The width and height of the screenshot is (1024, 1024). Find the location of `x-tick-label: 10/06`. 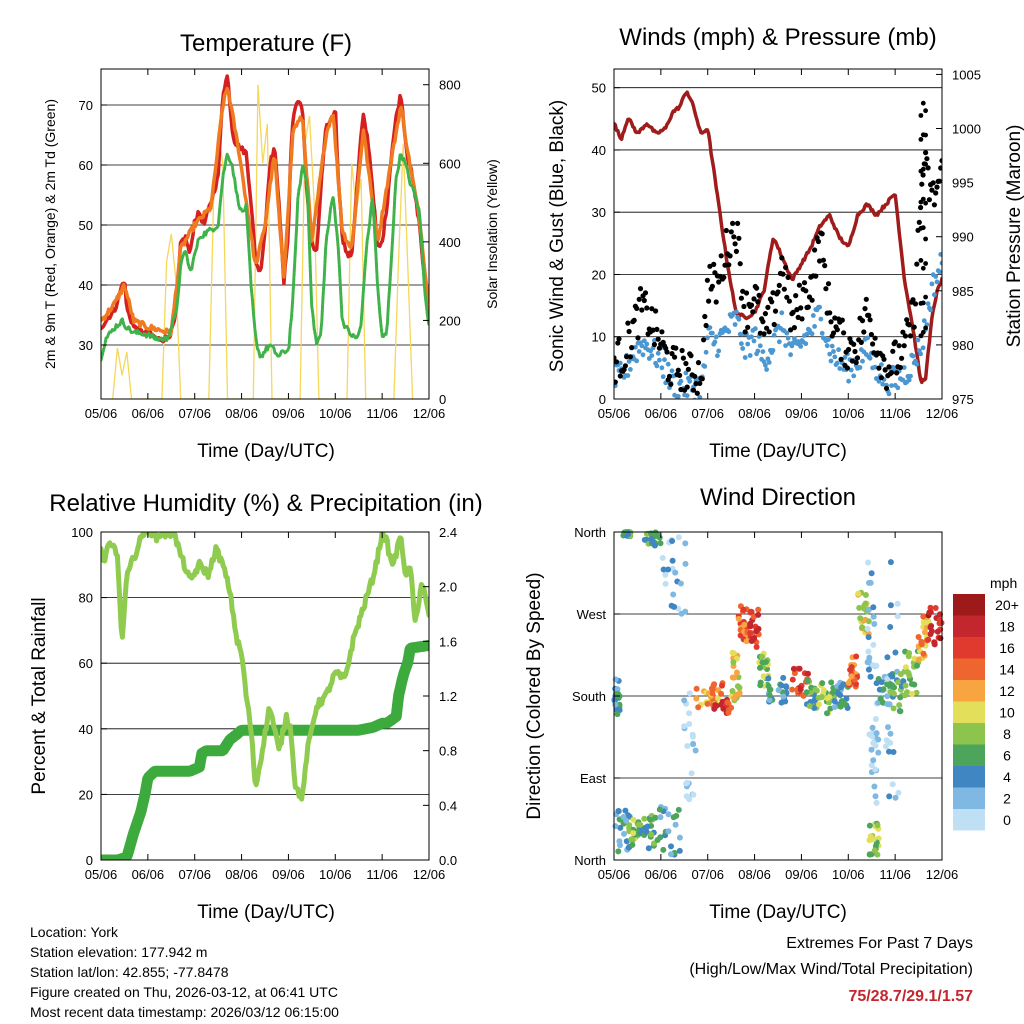

x-tick-label: 10/06 is located at coordinates (335, 413).